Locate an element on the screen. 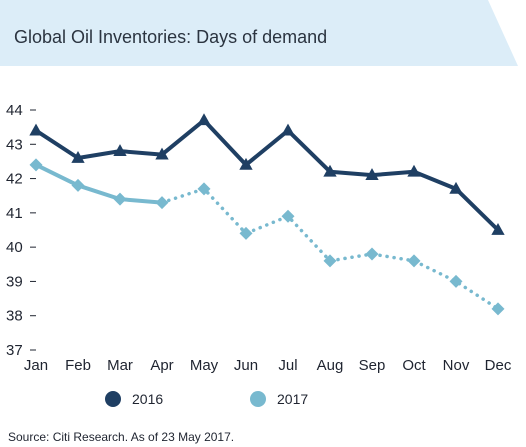 The height and width of the screenshot is (447, 526). x-tick-label: Sep is located at coordinates (372, 365).